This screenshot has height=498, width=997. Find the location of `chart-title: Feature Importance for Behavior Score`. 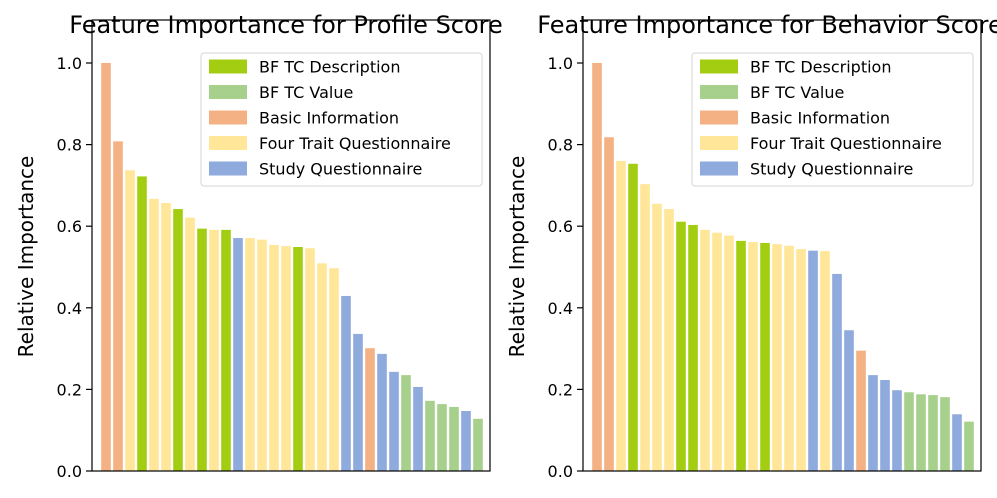

chart-title: Feature Importance for Behavior Score is located at coordinates (767, 25).